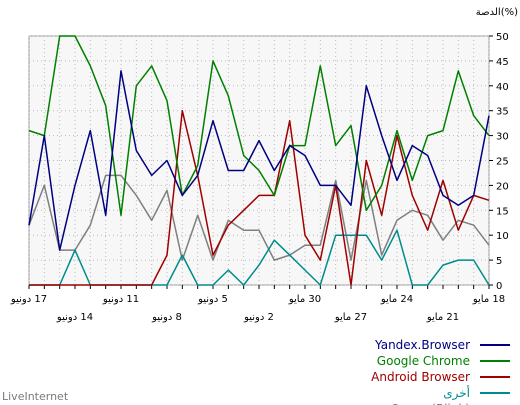 The image size is (520, 405). Describe the element at coordinates (423, 361) in the screenshot. I see `legend-label: Google Chrome` at that location.